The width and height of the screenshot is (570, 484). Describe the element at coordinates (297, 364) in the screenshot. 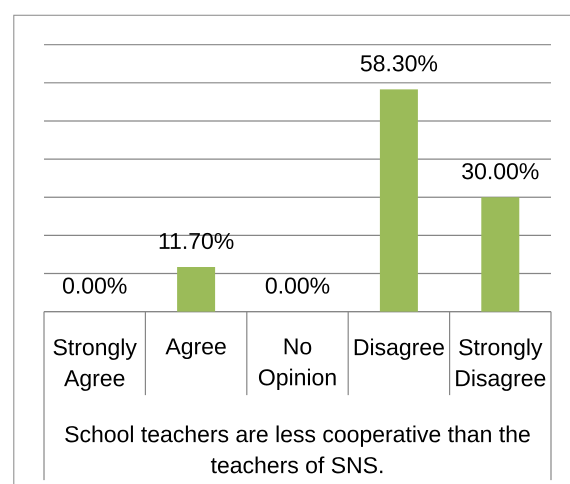

I see `x-tick-label: No Opinion` at that location.